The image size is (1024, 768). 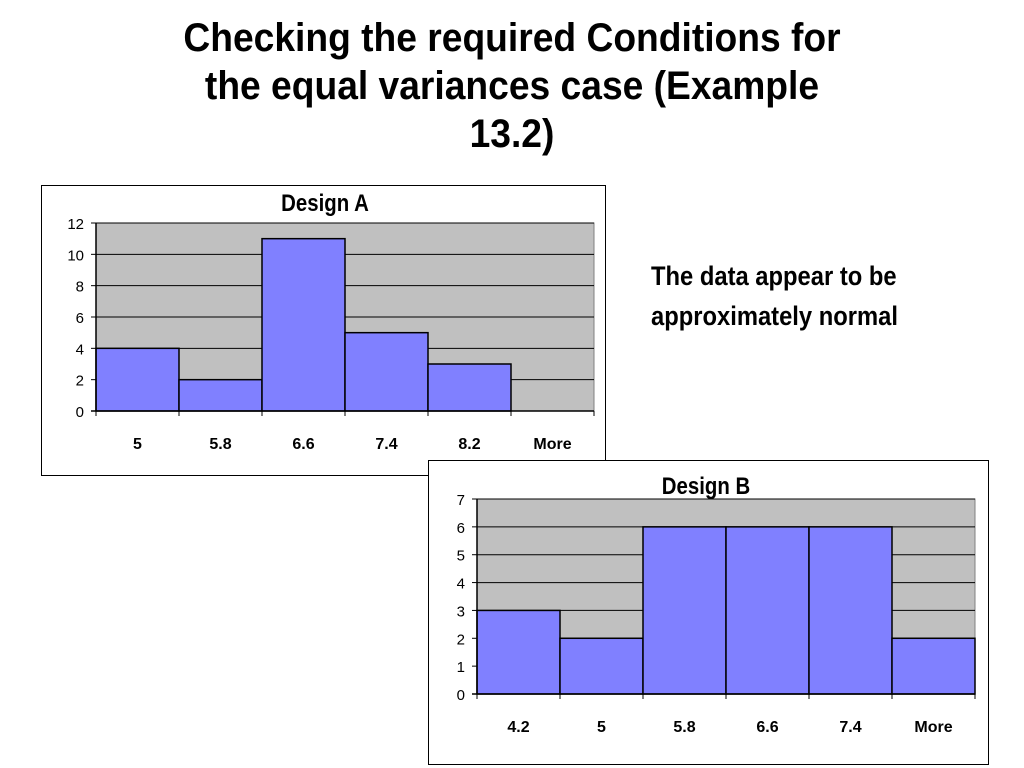 I want to click on design-a-x-tick-label: 6.6, so click(x=303, y=444).